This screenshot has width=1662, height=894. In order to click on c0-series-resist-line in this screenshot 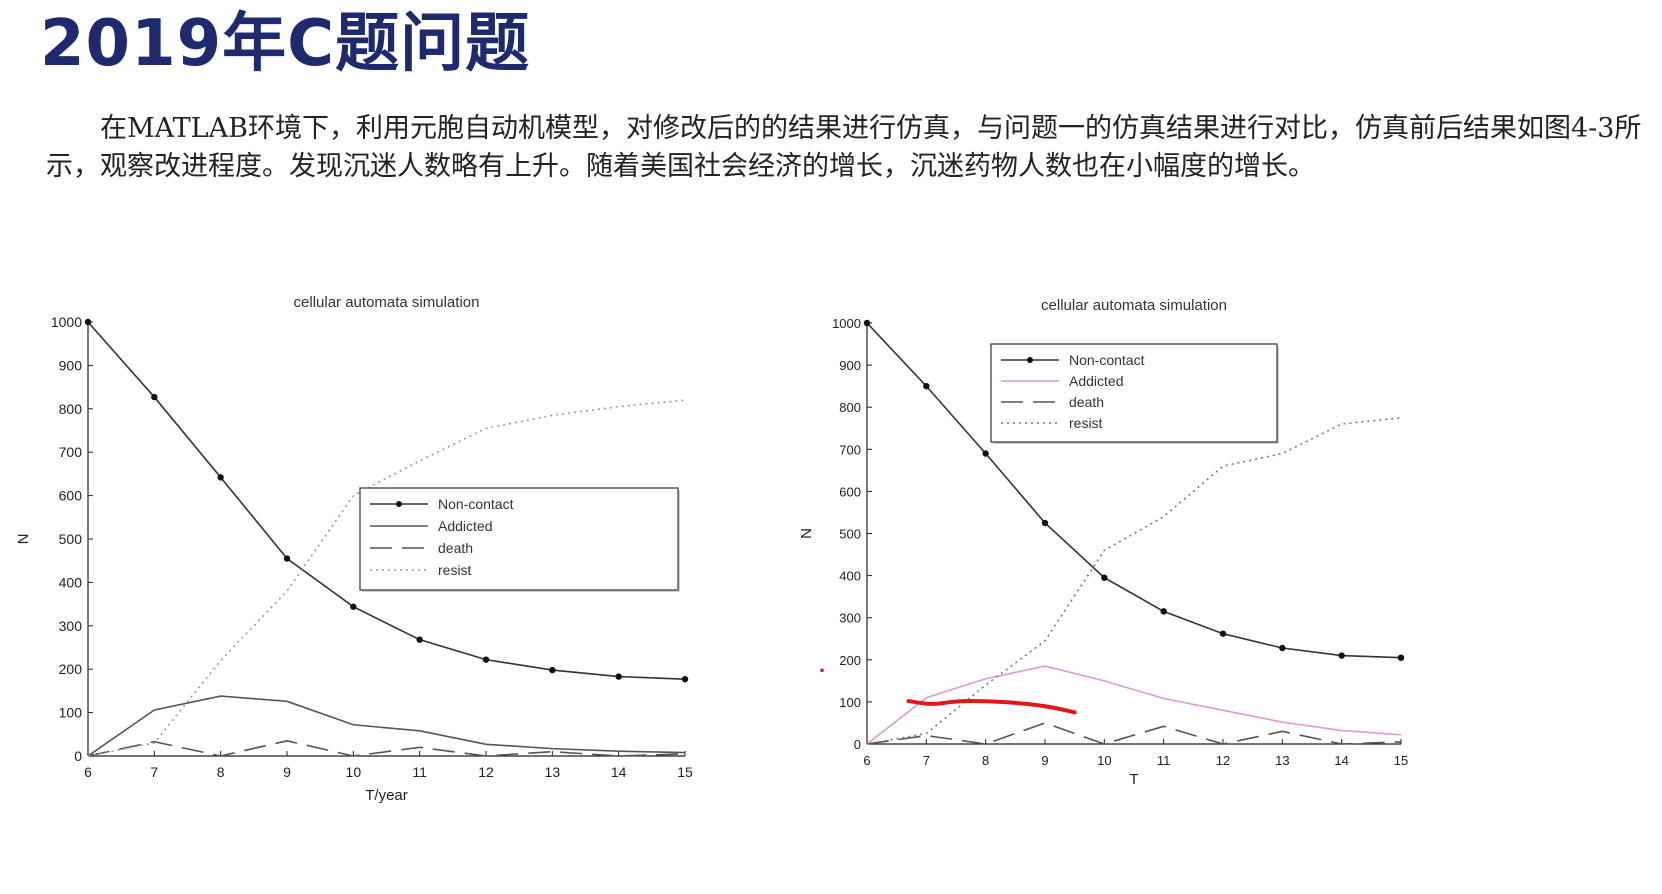, I will do `click(386, 578)`.